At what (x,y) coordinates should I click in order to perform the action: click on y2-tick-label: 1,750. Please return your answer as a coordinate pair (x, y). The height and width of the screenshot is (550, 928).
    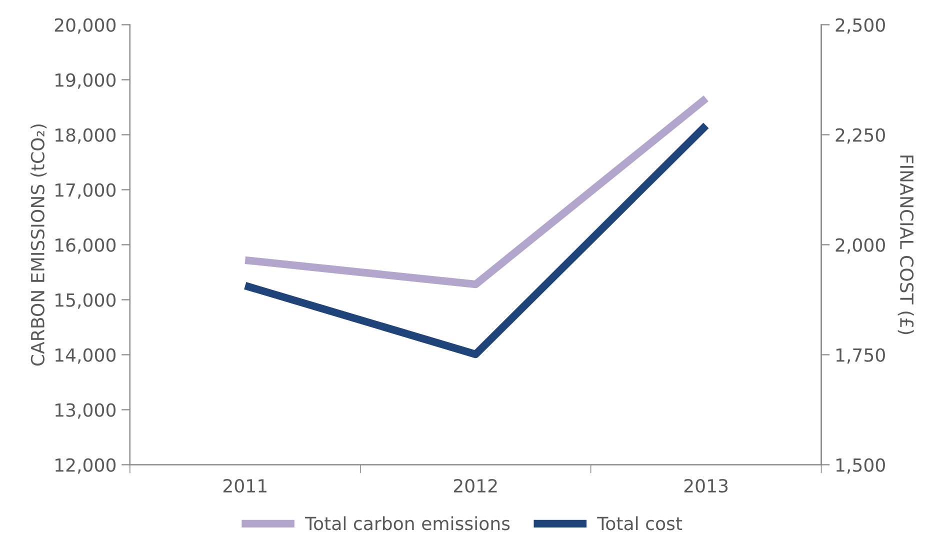
    Looking at the image, I should click on (860, 356).